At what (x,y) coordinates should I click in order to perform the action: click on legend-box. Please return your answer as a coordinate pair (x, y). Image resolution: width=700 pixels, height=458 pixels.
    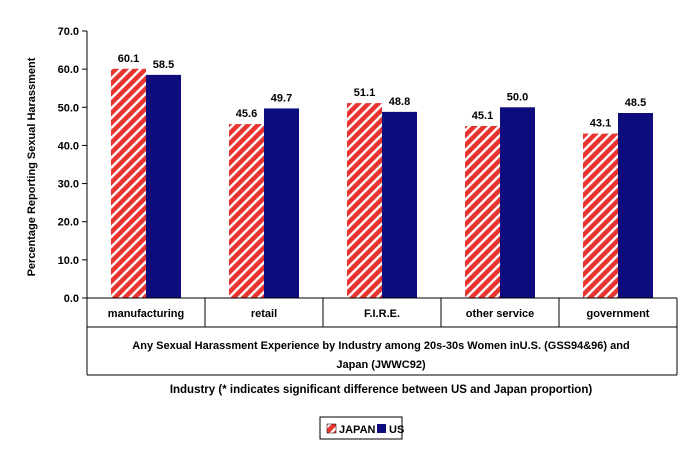
    Looking at the image, I should click on (361, 428).